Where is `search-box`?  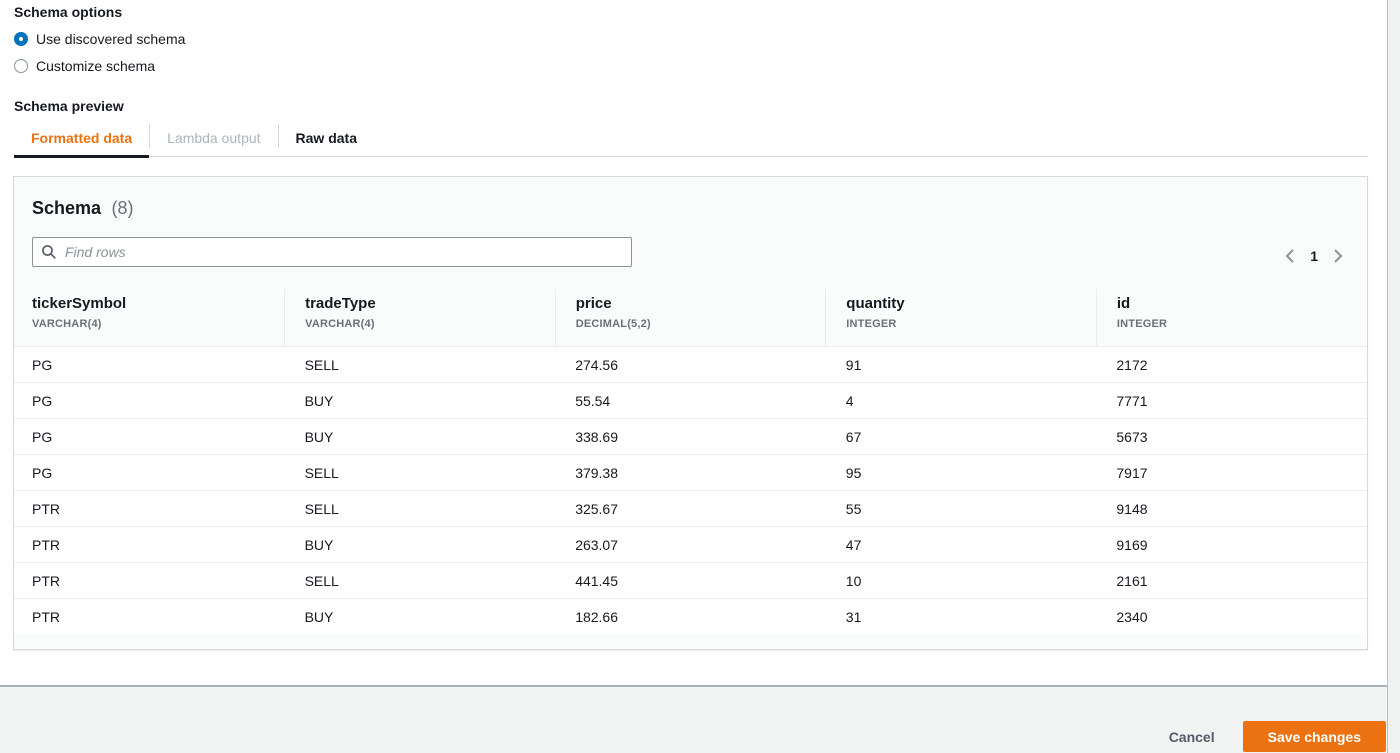
search-box is located at coordinates (332, 252).